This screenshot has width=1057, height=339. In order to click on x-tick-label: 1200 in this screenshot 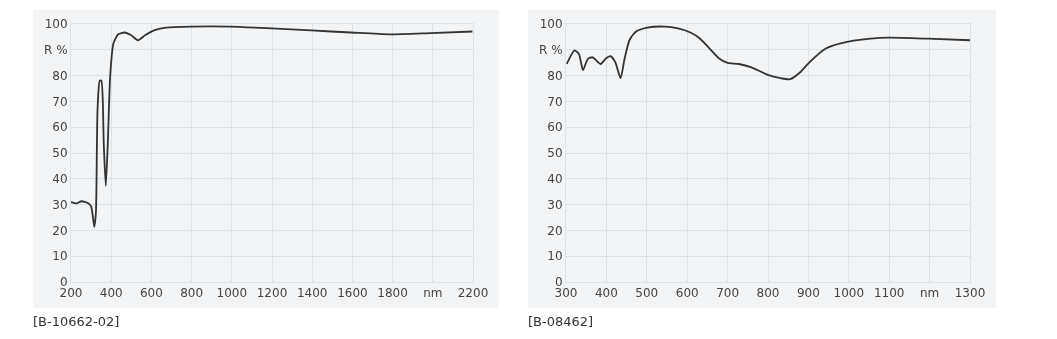, I will do `click(272, 293)`.